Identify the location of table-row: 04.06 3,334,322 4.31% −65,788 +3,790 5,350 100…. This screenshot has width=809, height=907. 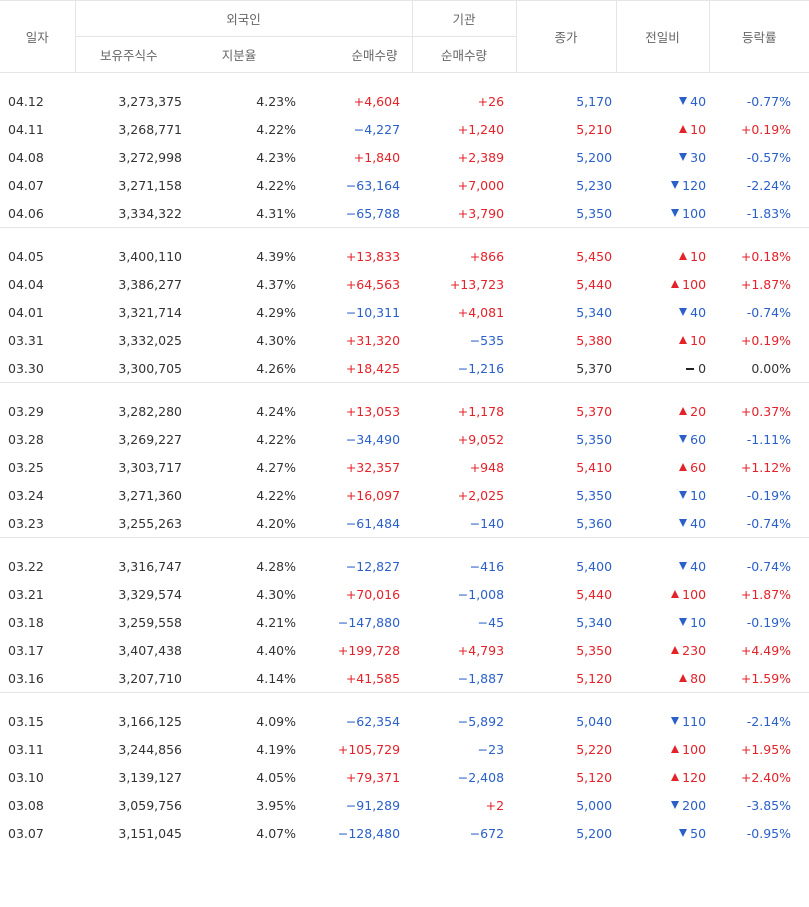
(404, 213).